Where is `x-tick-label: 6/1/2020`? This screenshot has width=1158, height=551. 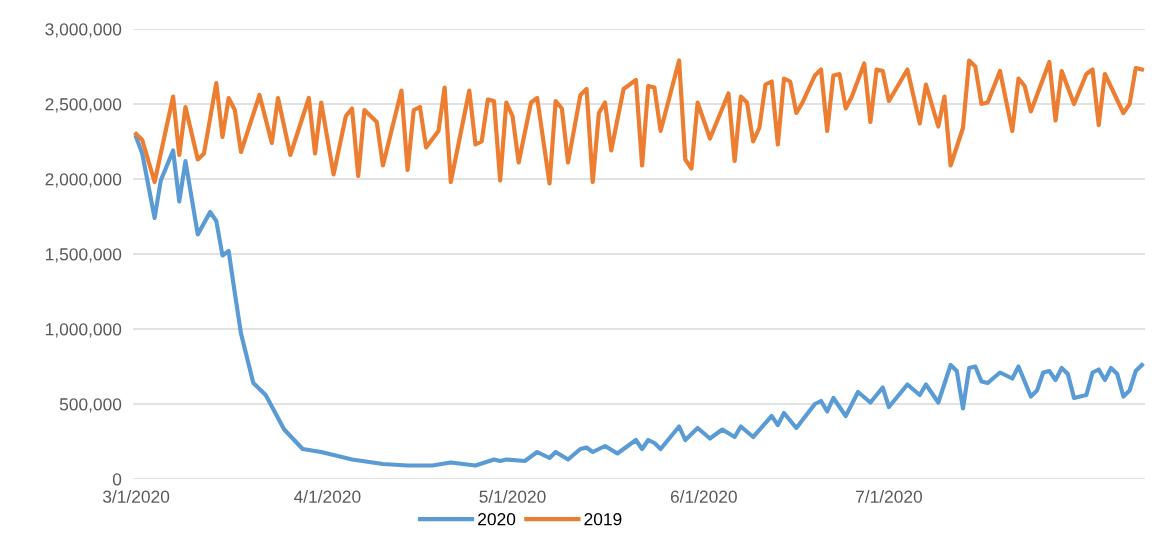
x-tick-label: 6/1/2020 is located at coordinates (703, 496).